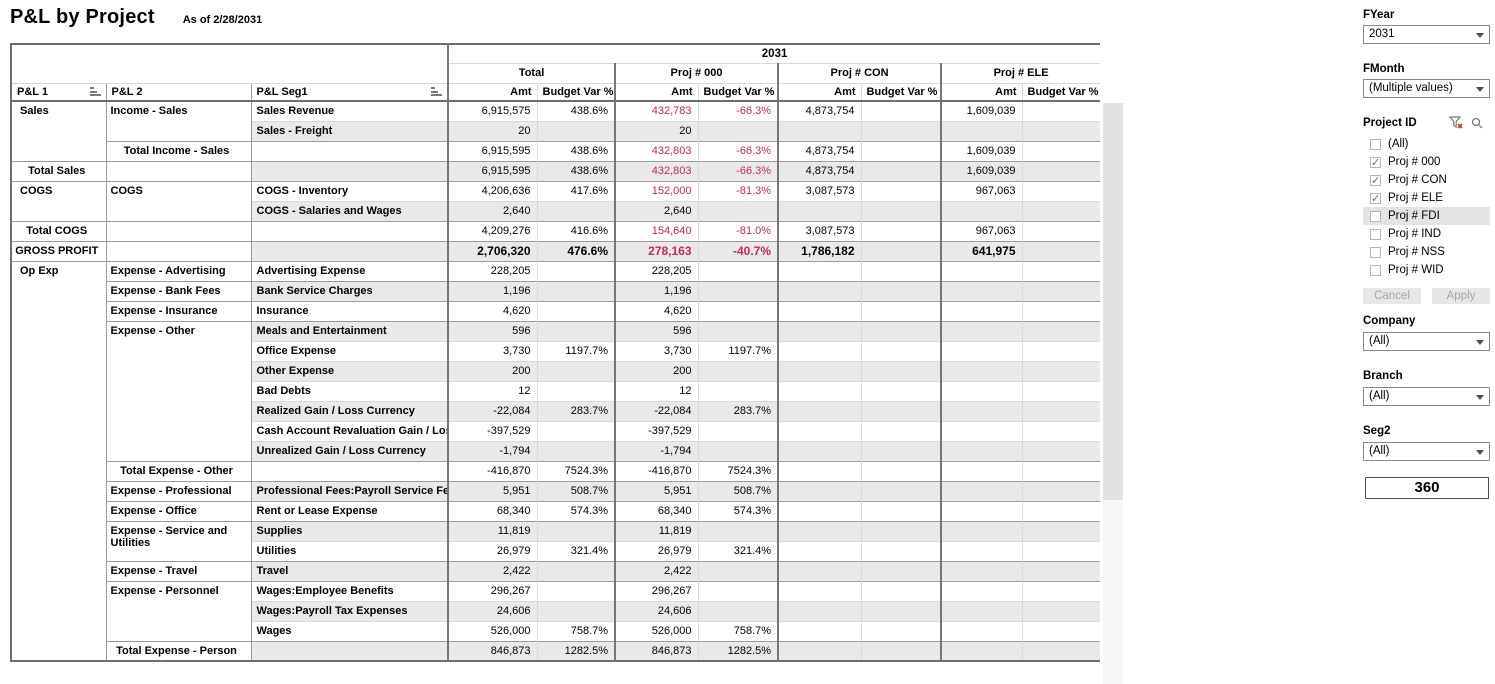 This screenshot has width=1495, height=684. Describe the element at coordinates (738, 190) in the screenshot. I see `budget-var-cell: -81.3%` at that location.